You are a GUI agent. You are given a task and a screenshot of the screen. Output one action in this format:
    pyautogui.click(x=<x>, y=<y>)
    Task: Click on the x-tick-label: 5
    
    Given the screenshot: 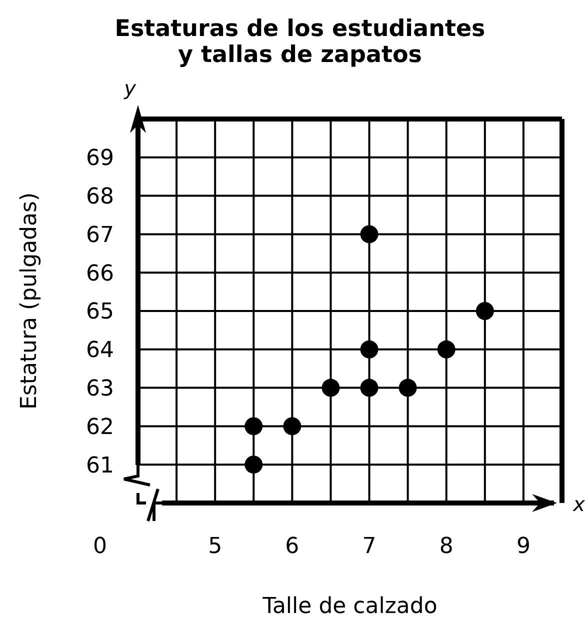 What is the action you would take?
    pyautogui.click(x=215, y=546)
    